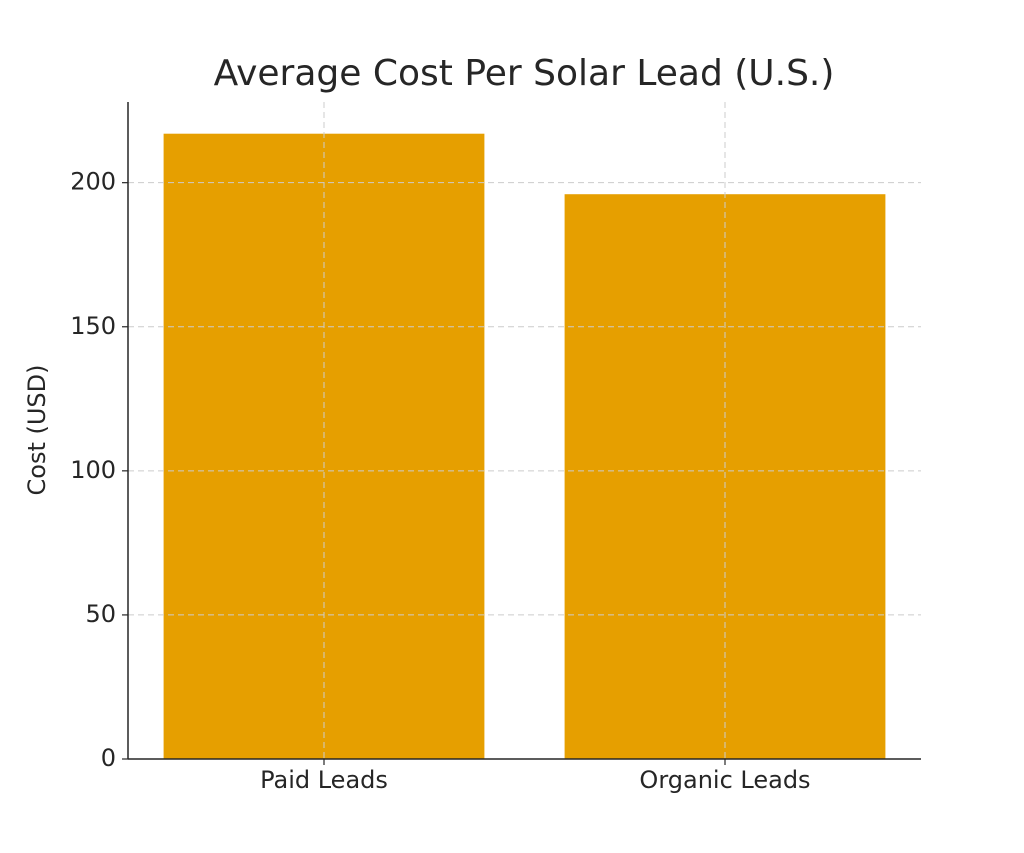 Image resolution: width=1024 pixels, height=853 pixels. What do you see at coordinates (524, 73) in the screenshot?
I see `chart-title: Average Cost Per Solar Lead (U.S.)` at bounding box center [524, 73].